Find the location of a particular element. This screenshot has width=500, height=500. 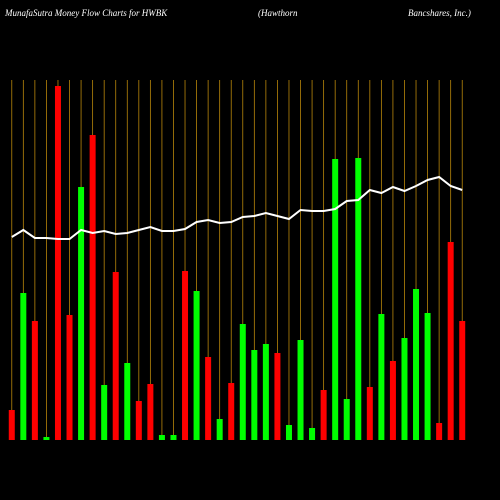

chart-subtitle: (Hawthorn is located at coordinates (278, 13).